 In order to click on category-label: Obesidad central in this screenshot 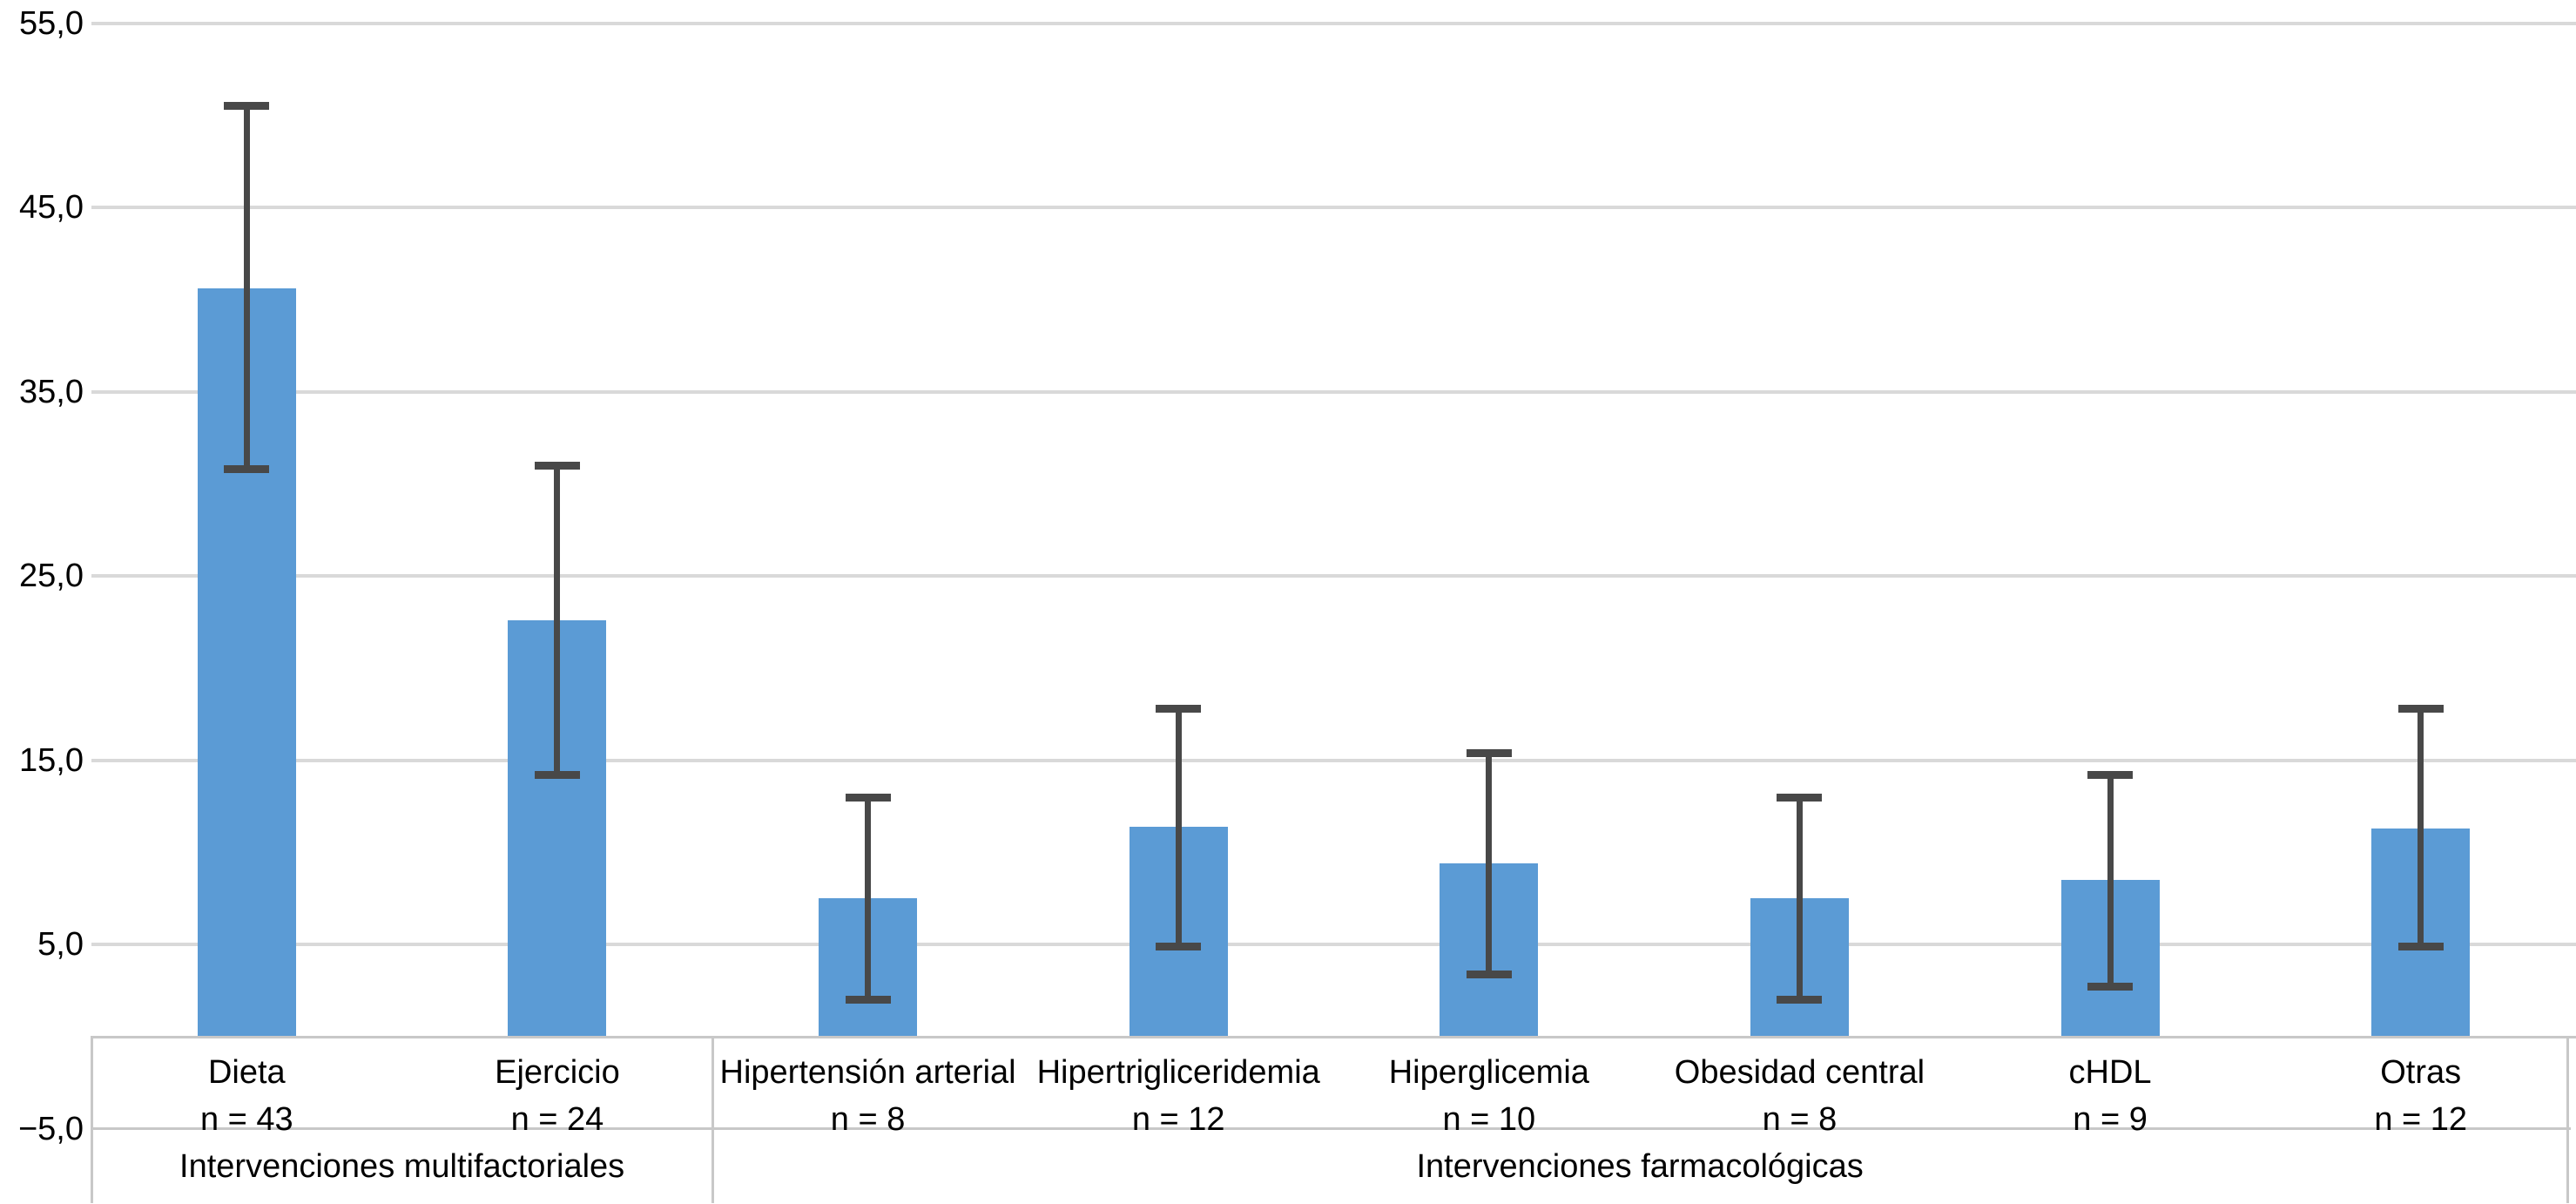, I will do `click(1799, 1072)`.